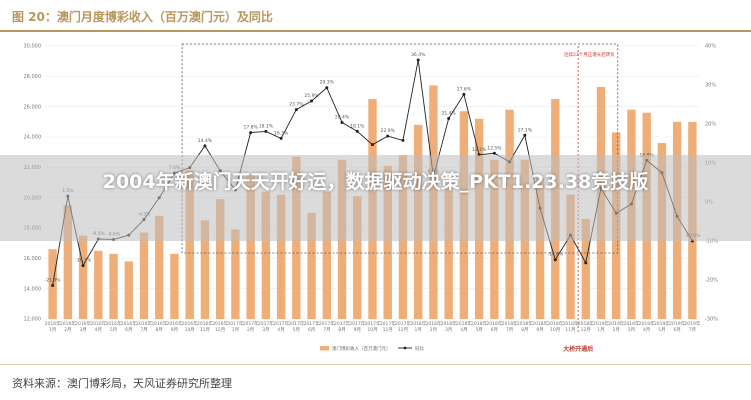 This screenshot has width=751, height=400. I want to click on x-tick-label: 2019年 3月, so click(631, 326).